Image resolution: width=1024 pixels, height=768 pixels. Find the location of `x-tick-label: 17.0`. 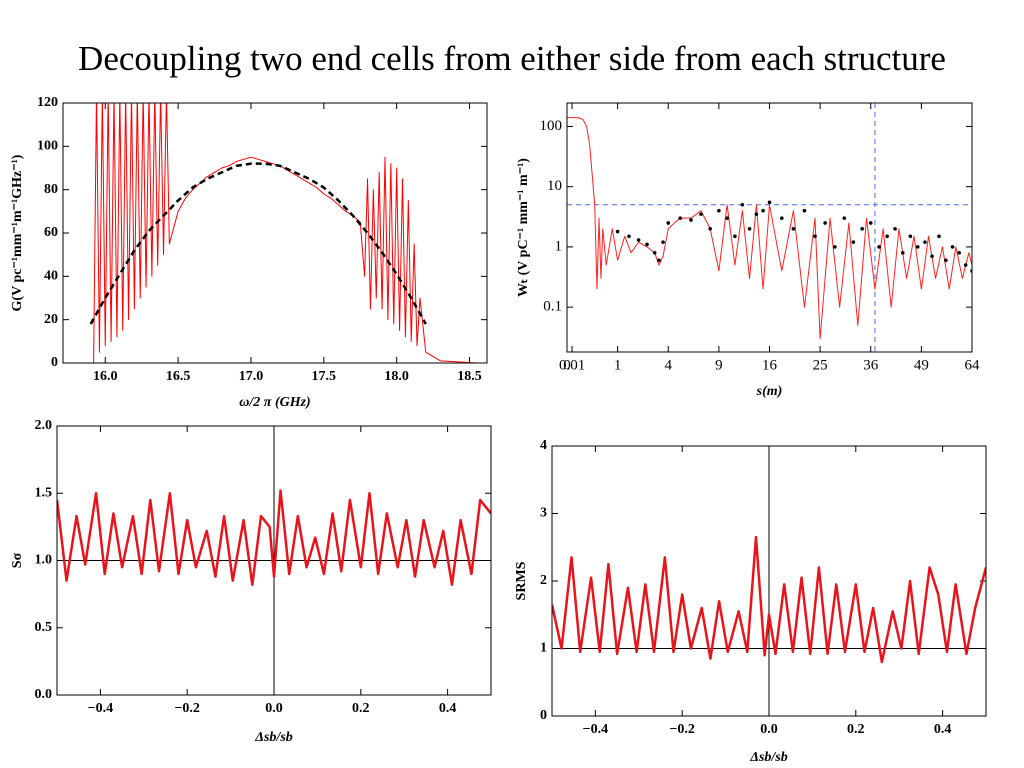

x-tick-label: 17.0 is located at coordinates (251, 376).